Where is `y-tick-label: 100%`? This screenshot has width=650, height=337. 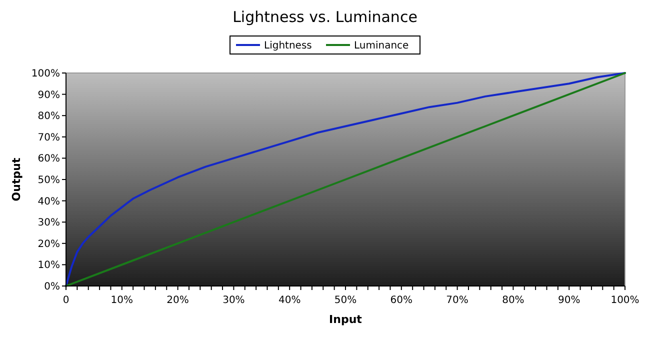
y-tick-label: 100% is located at coordinates (45, 74).